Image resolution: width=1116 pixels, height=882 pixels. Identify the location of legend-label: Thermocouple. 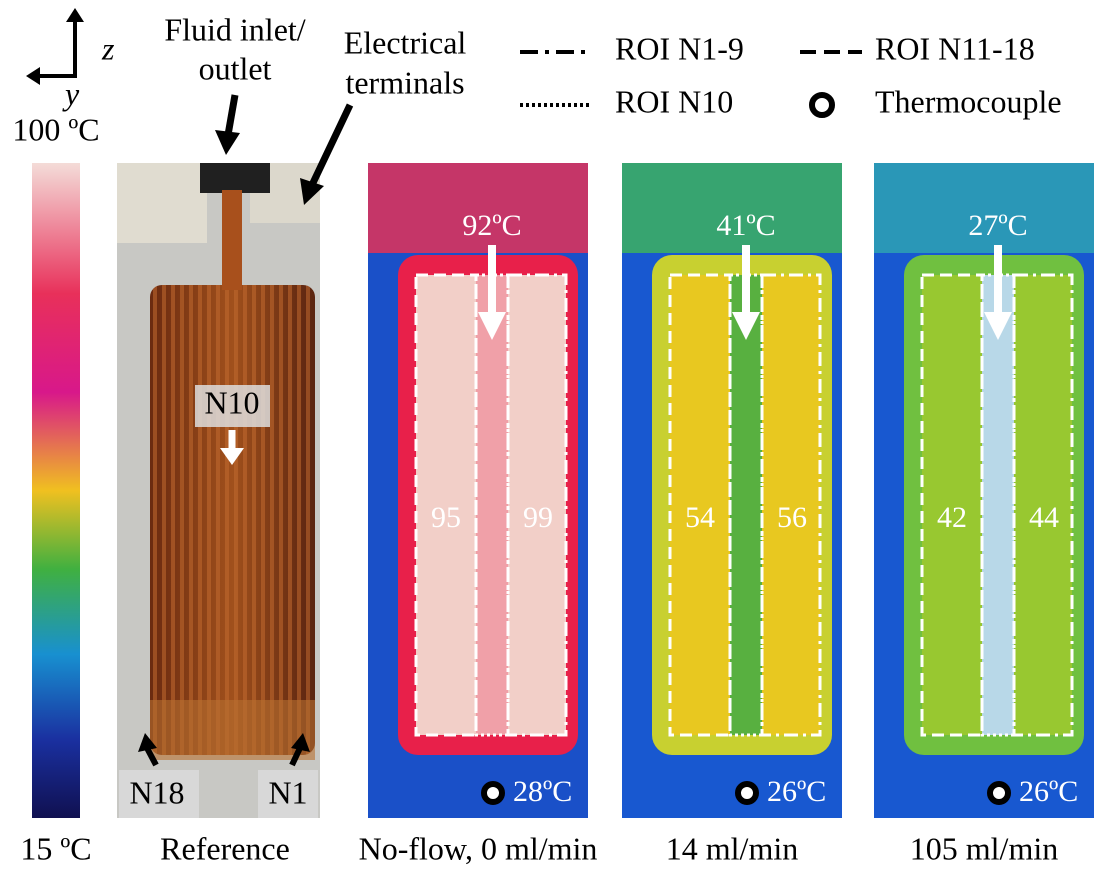
(968, 101).